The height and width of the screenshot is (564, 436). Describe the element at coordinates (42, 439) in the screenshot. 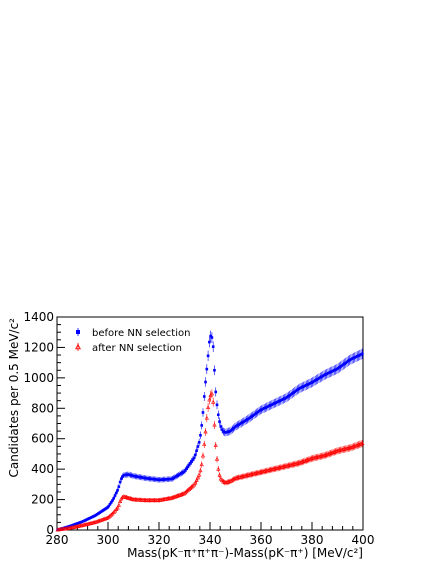

I see `y-tick-label: 600` at that location.